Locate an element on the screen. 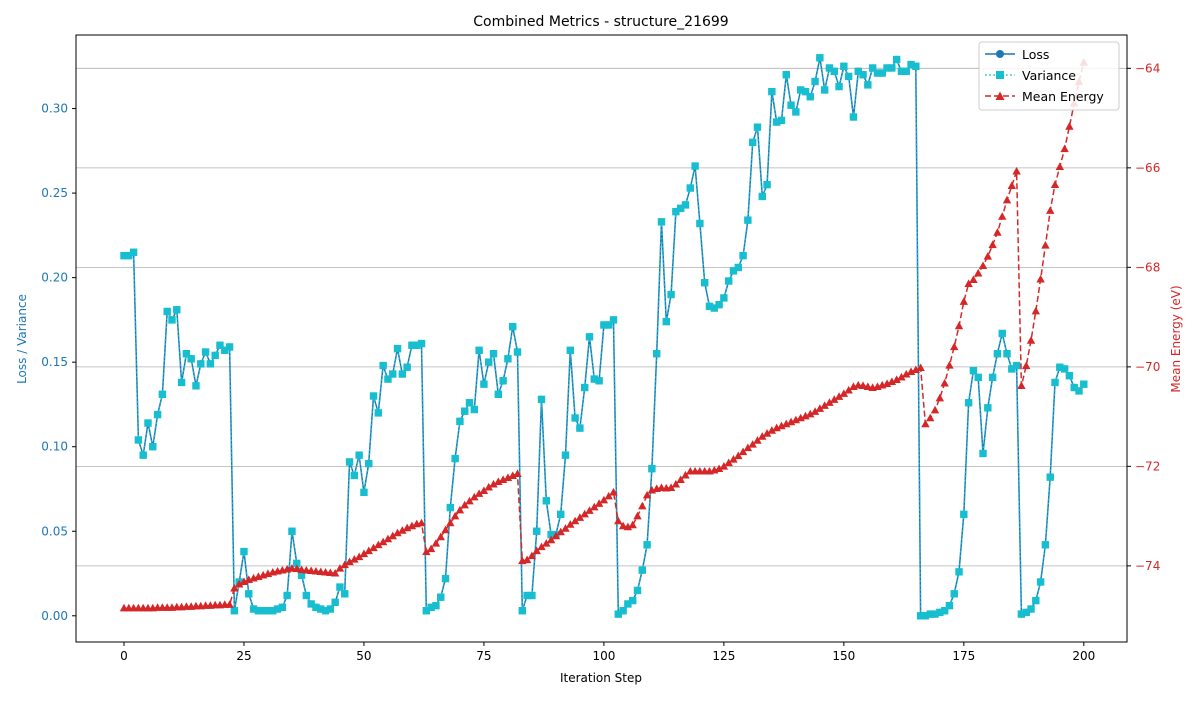 The height and width of the screenshot is (704, 1200). x-tick-label: 25 is located at coordinates (243, 656).